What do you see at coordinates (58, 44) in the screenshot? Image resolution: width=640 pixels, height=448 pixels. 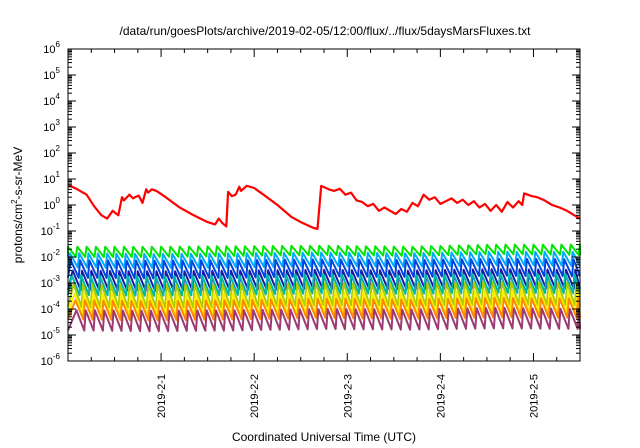 I see `y-tick-exponent: 6` at bounding box center [58, 44].